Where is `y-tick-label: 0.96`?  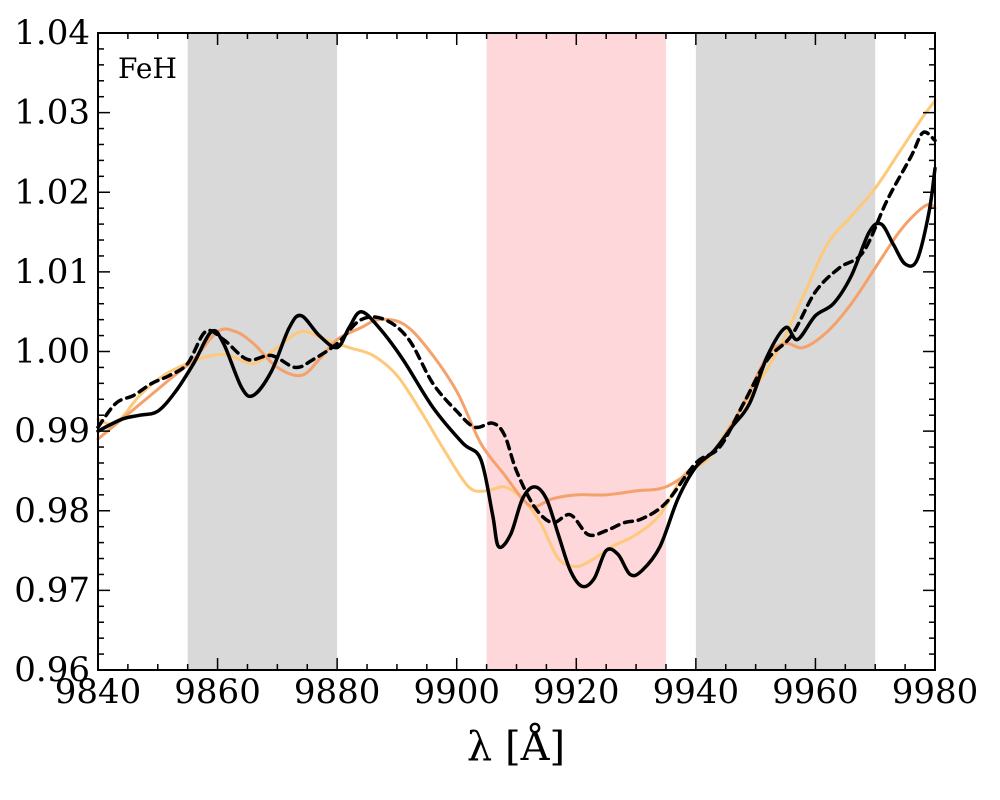 y-tick-label: 0.96 is located at coordinates (52, 670).